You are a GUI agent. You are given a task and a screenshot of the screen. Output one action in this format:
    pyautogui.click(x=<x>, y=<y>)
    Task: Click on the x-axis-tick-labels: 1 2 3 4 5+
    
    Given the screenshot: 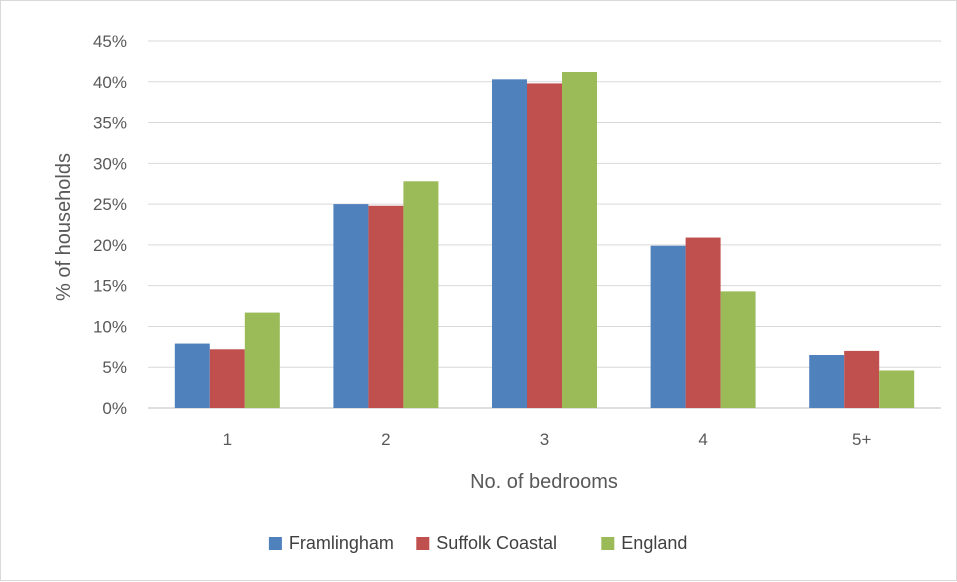 What is the action you would take?
    pyautogui.click(x=547, y=439)
    